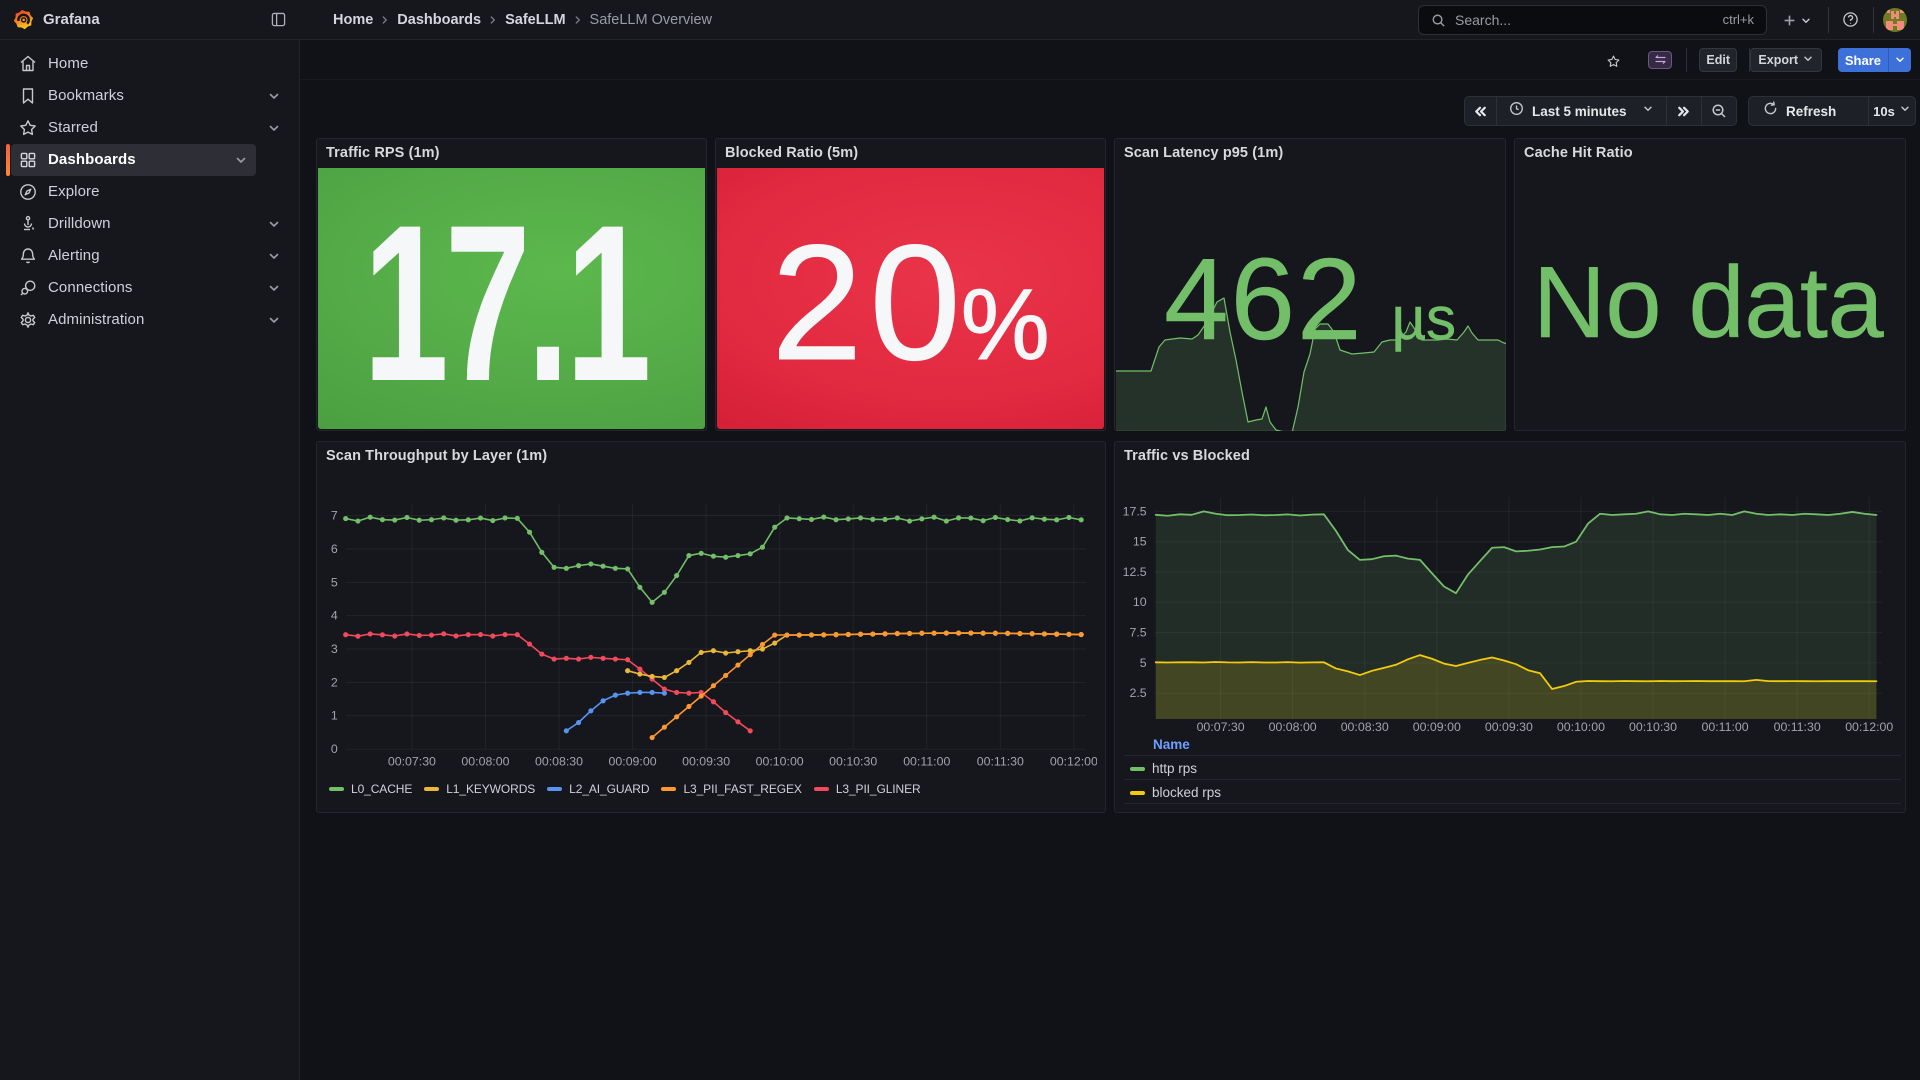 The height and width of the screenshot is (1080, 1920). What do you see at coordinates (334, 649) in the screenshot?
I see `svg-text: 3` at bounding box center [334, 649].